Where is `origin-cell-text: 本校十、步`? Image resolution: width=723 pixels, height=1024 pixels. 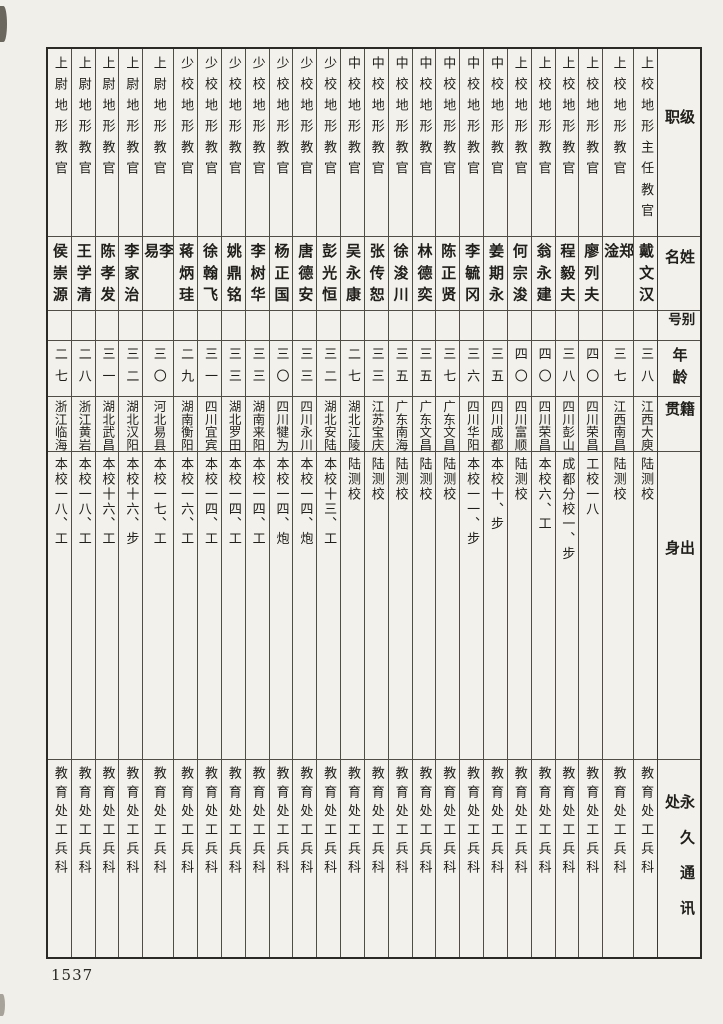
origin-cell-text: 本校十、步 is located at coordinates (495, 494).